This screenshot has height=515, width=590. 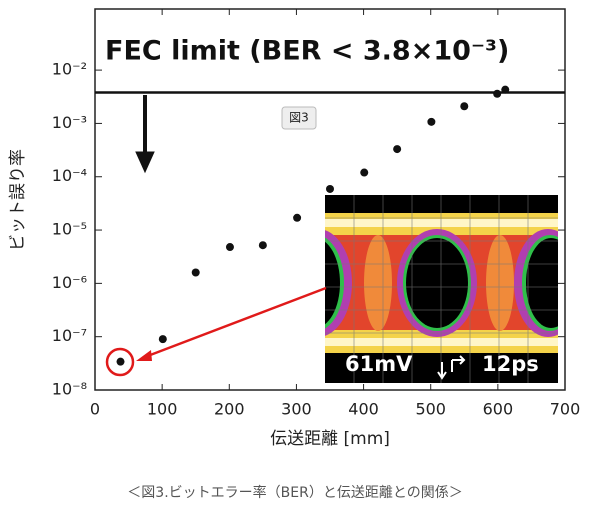 What do you see at coordinates (144, 355) in the screenshot?
I see `red-arrow-head` at bounding box center [144, 355].